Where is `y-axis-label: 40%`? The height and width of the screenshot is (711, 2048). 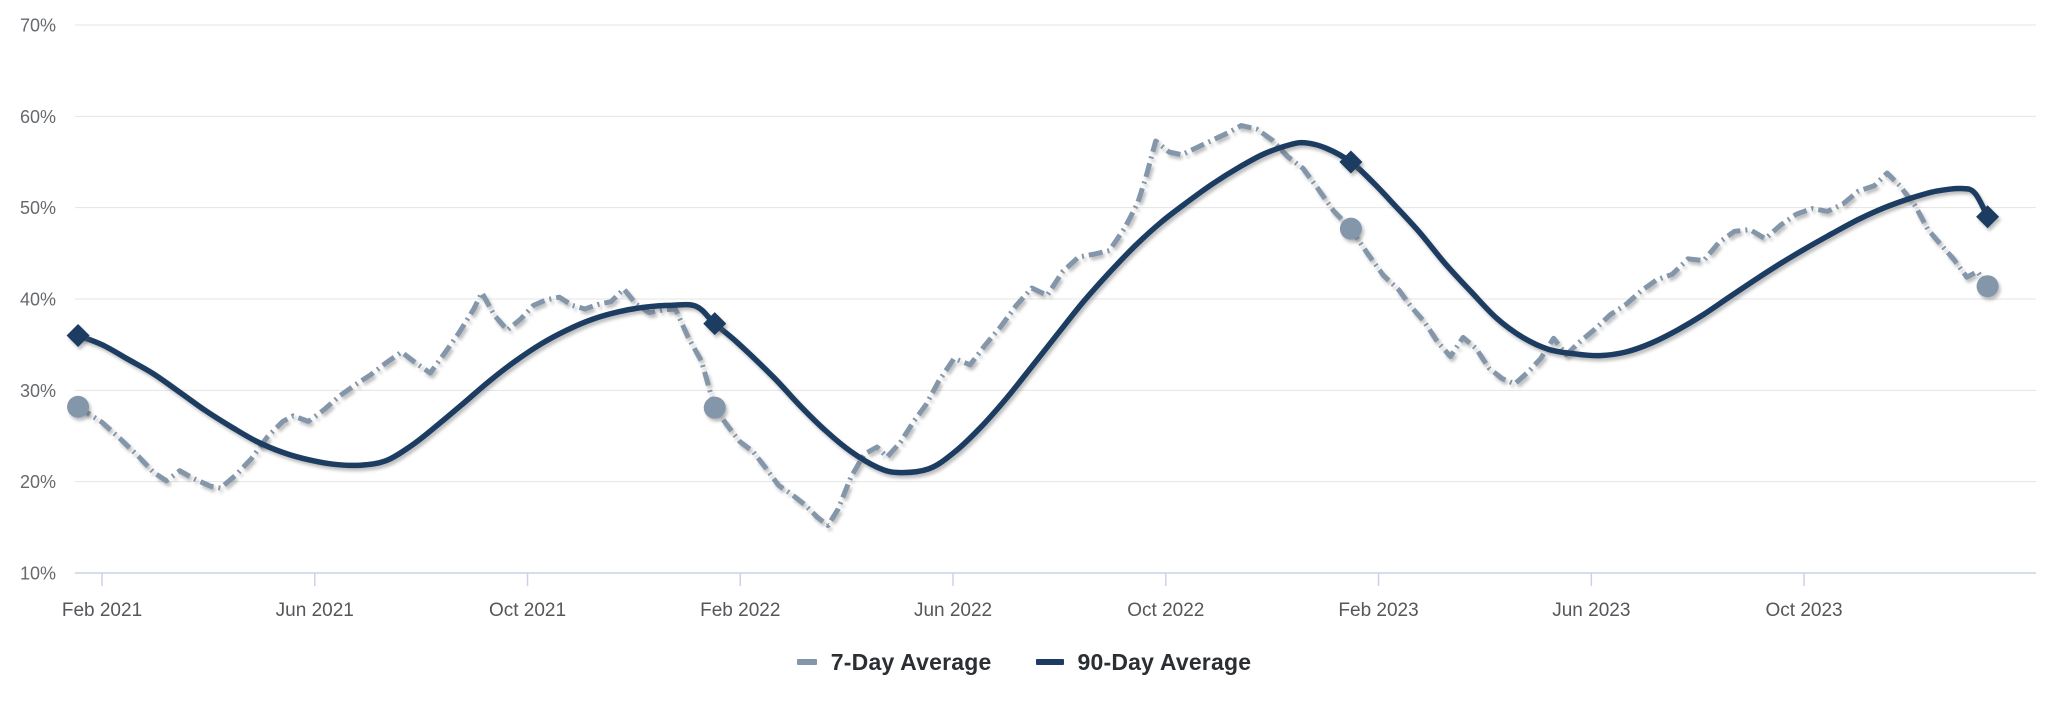 y-axis-label: 40% is located at coordinates (38, 300).